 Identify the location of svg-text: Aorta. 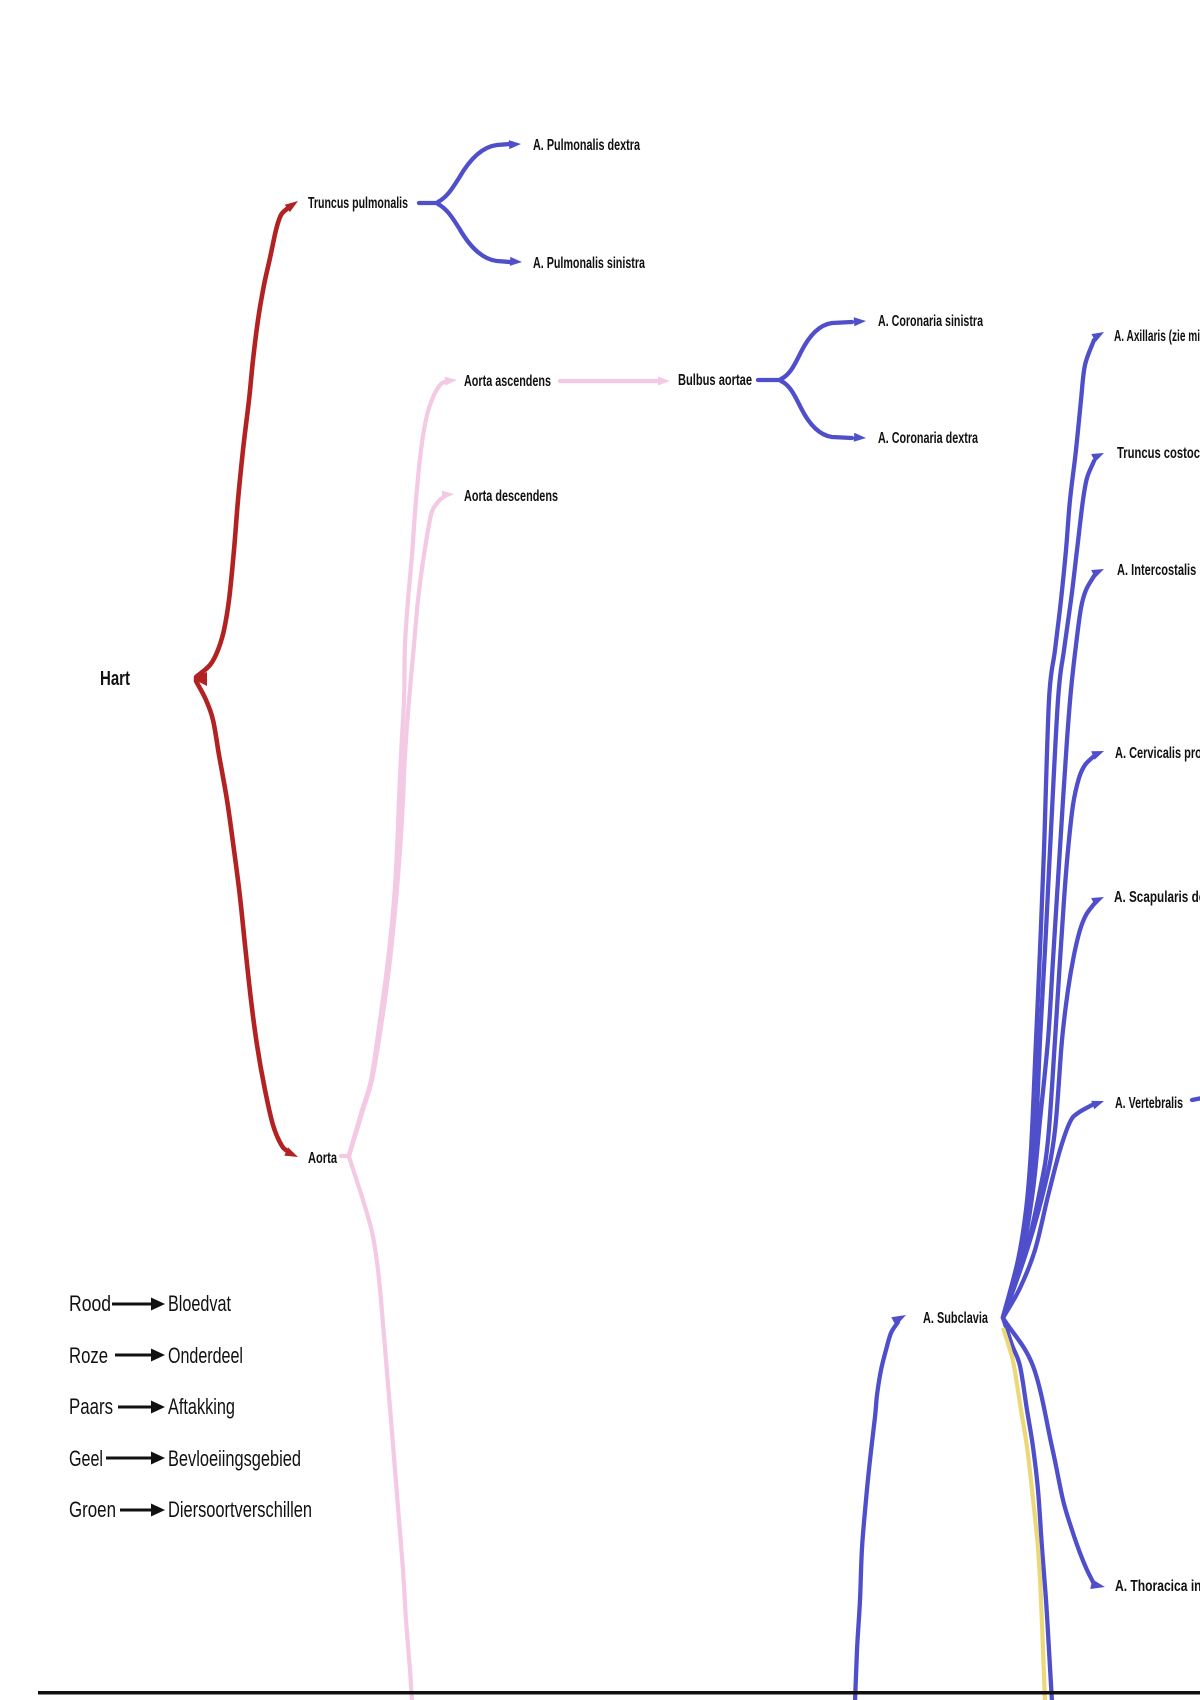
(322, 1158).